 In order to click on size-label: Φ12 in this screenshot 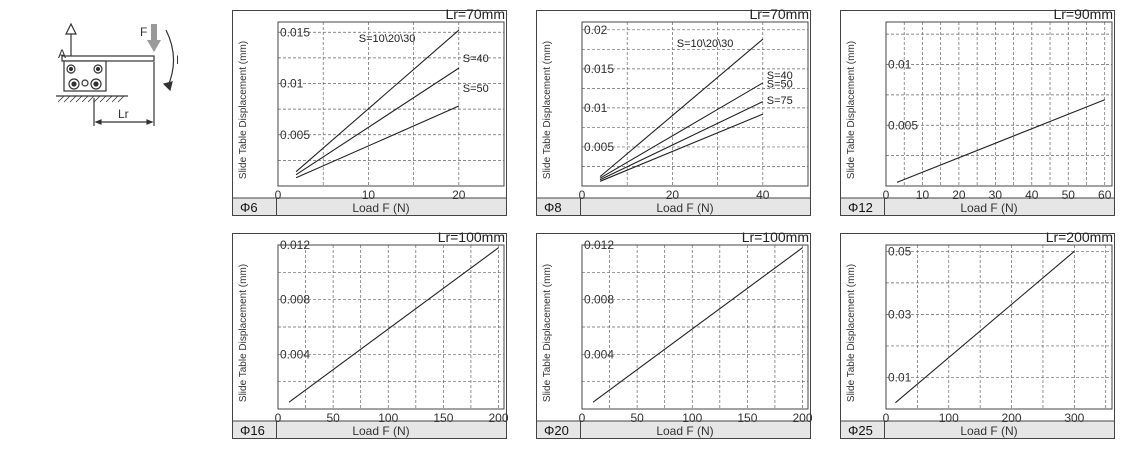, I will do `click(860, 207)`.